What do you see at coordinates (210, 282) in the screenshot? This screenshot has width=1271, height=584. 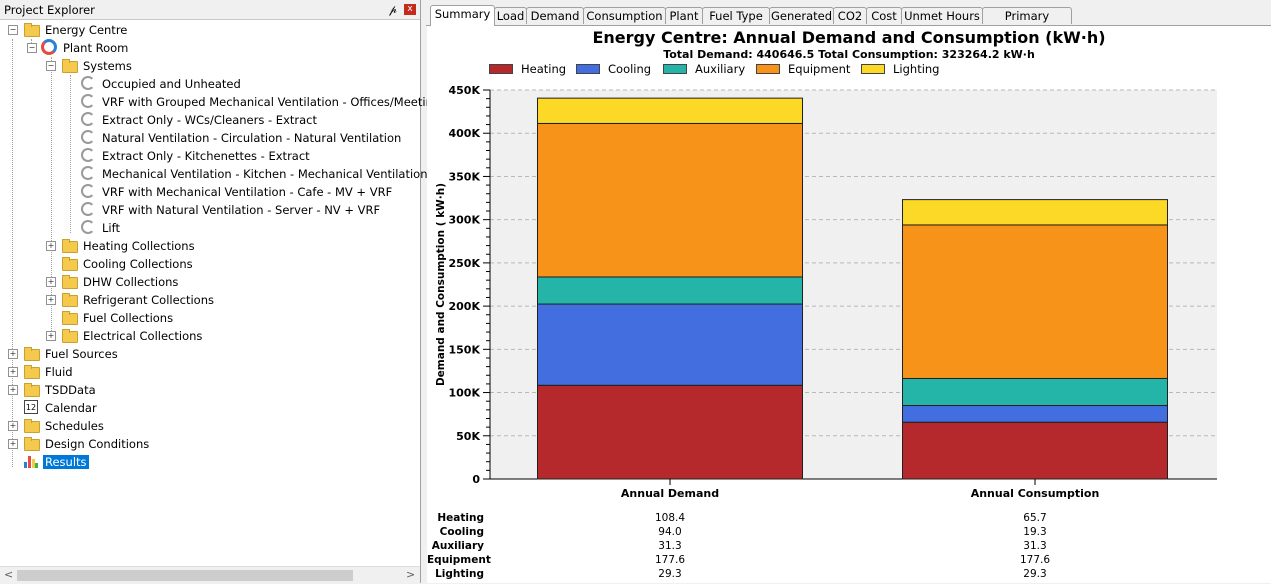 I see `tree-item-dhw-collections: + DHW Collections` at bounding box center [210, 282].